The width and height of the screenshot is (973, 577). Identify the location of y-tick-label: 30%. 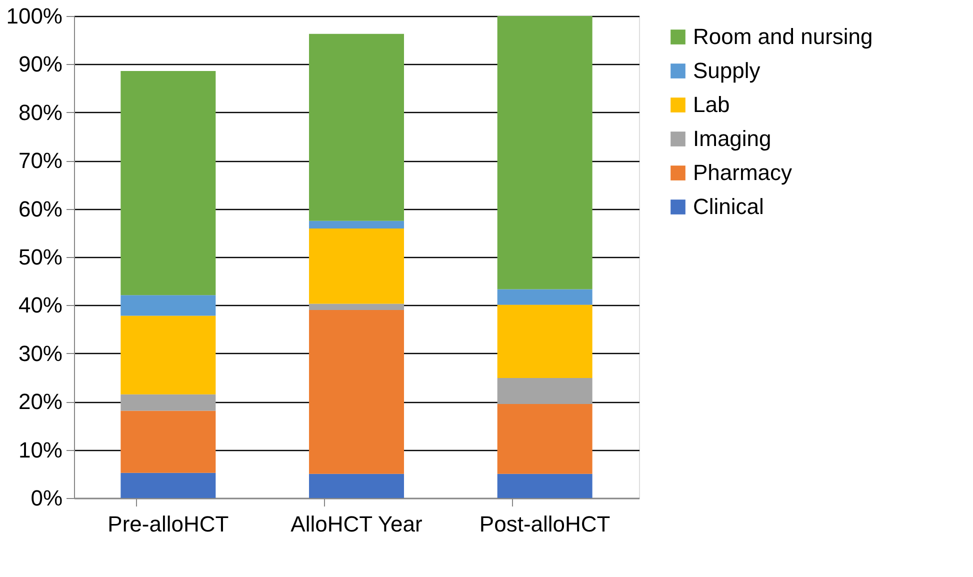
(40, 353).